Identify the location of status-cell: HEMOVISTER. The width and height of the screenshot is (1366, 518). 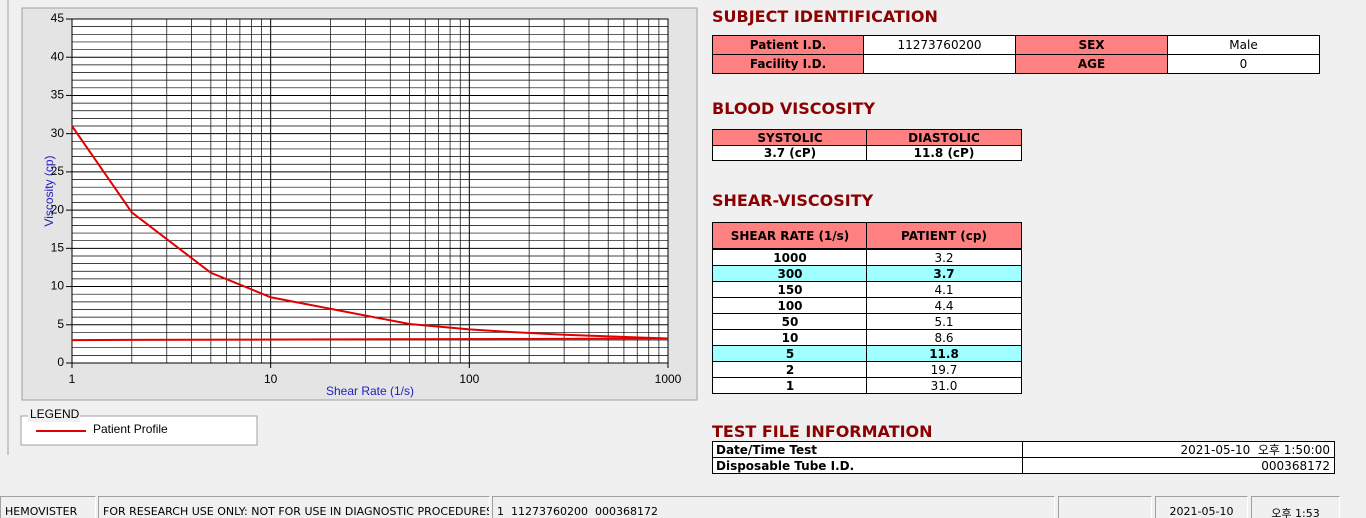
(48, 507).